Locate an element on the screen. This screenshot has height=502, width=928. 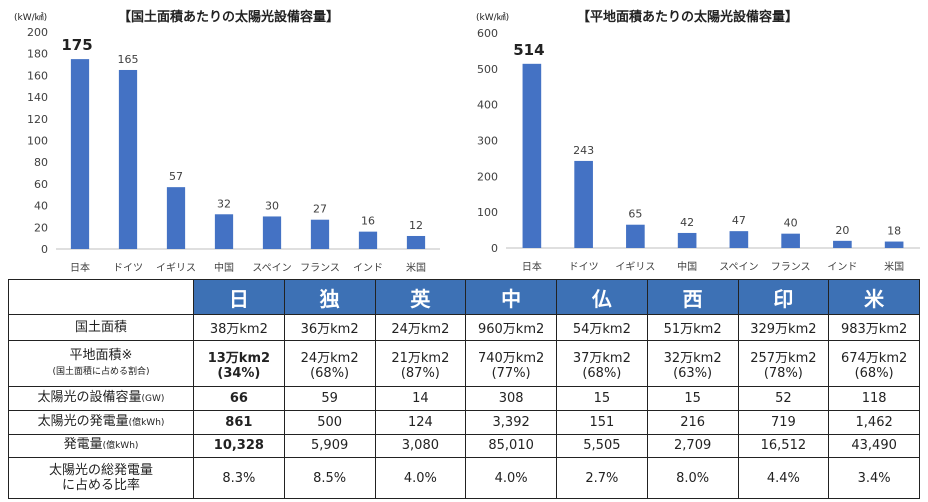
cell-value: 15 is located at coordinates (692, 399).